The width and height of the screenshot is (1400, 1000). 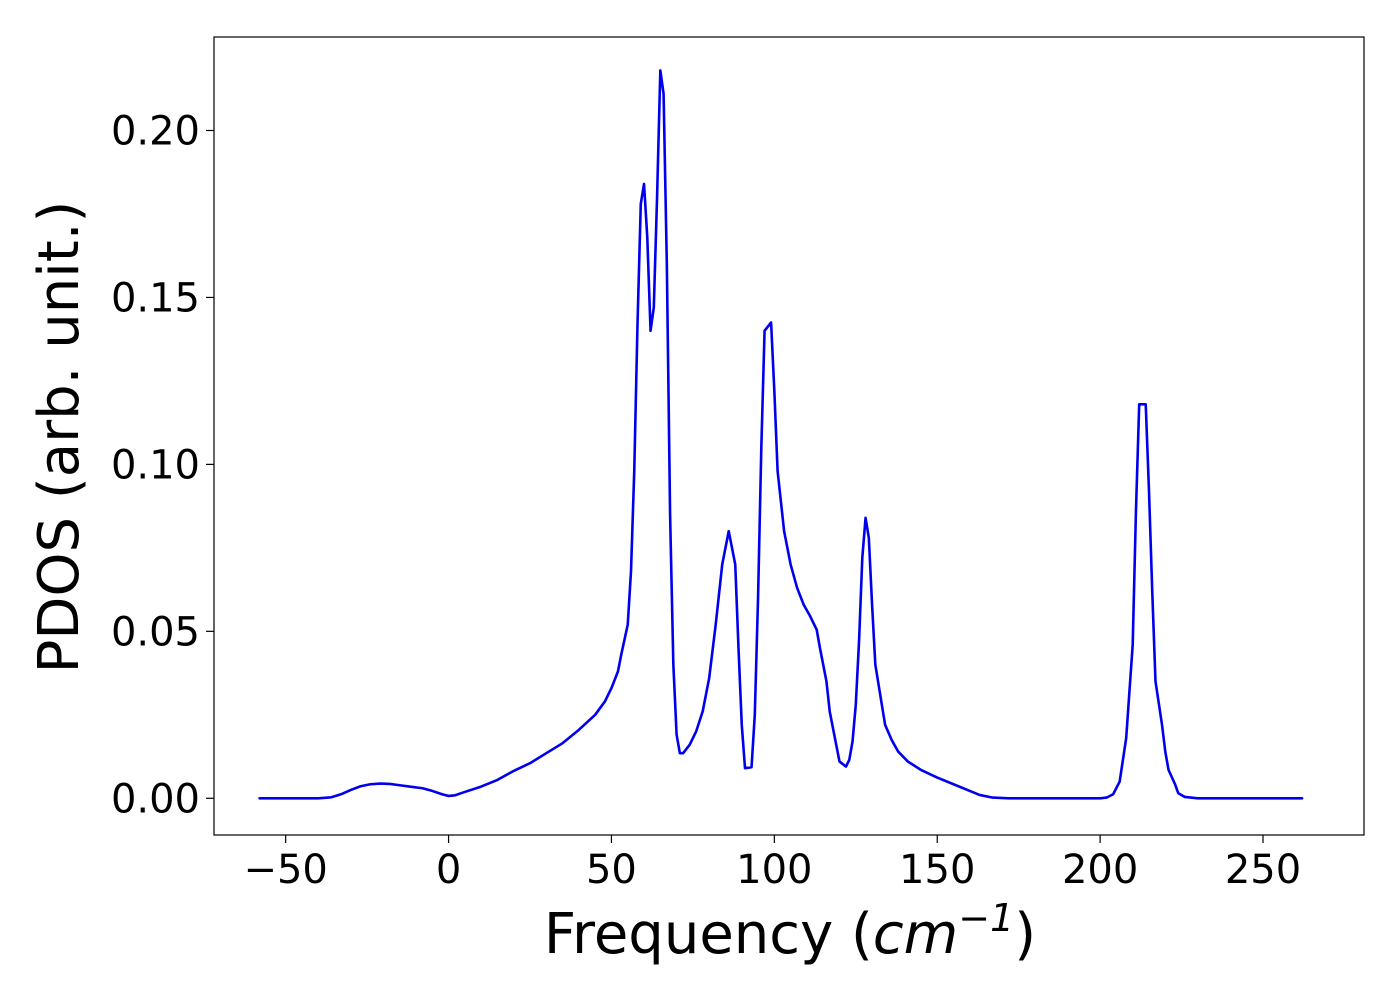 I want to click on x-tick-label: 150, so click(x=937, y=870).